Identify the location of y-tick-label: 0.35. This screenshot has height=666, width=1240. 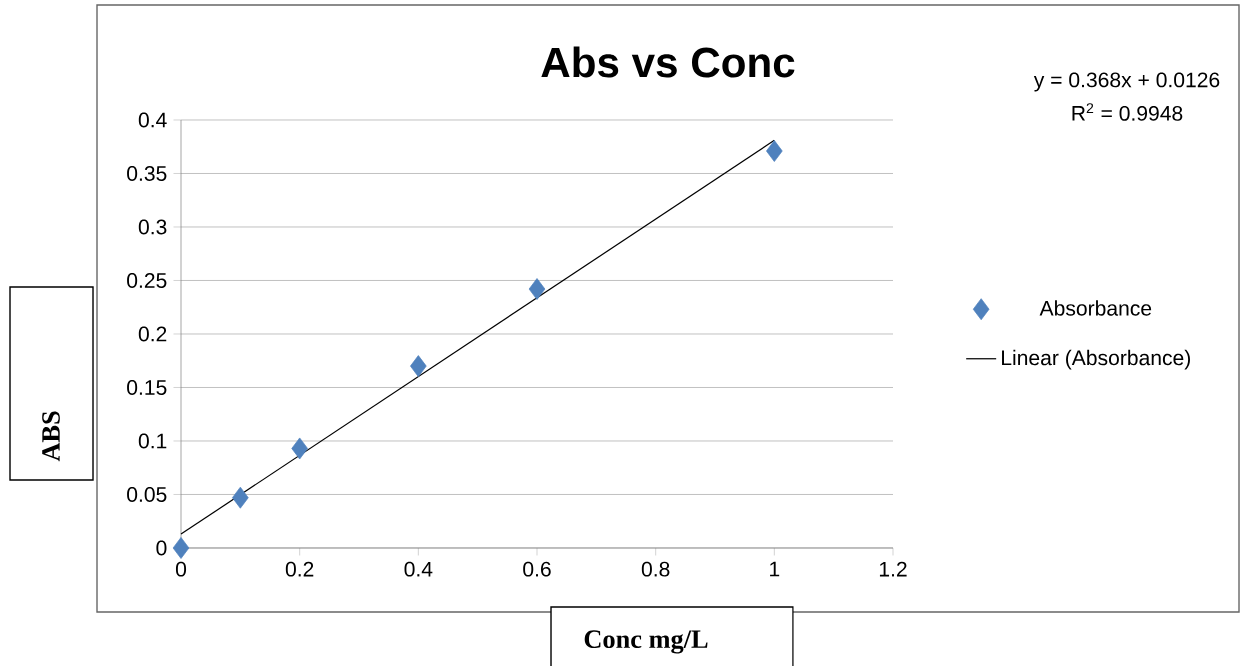
(147, 173).